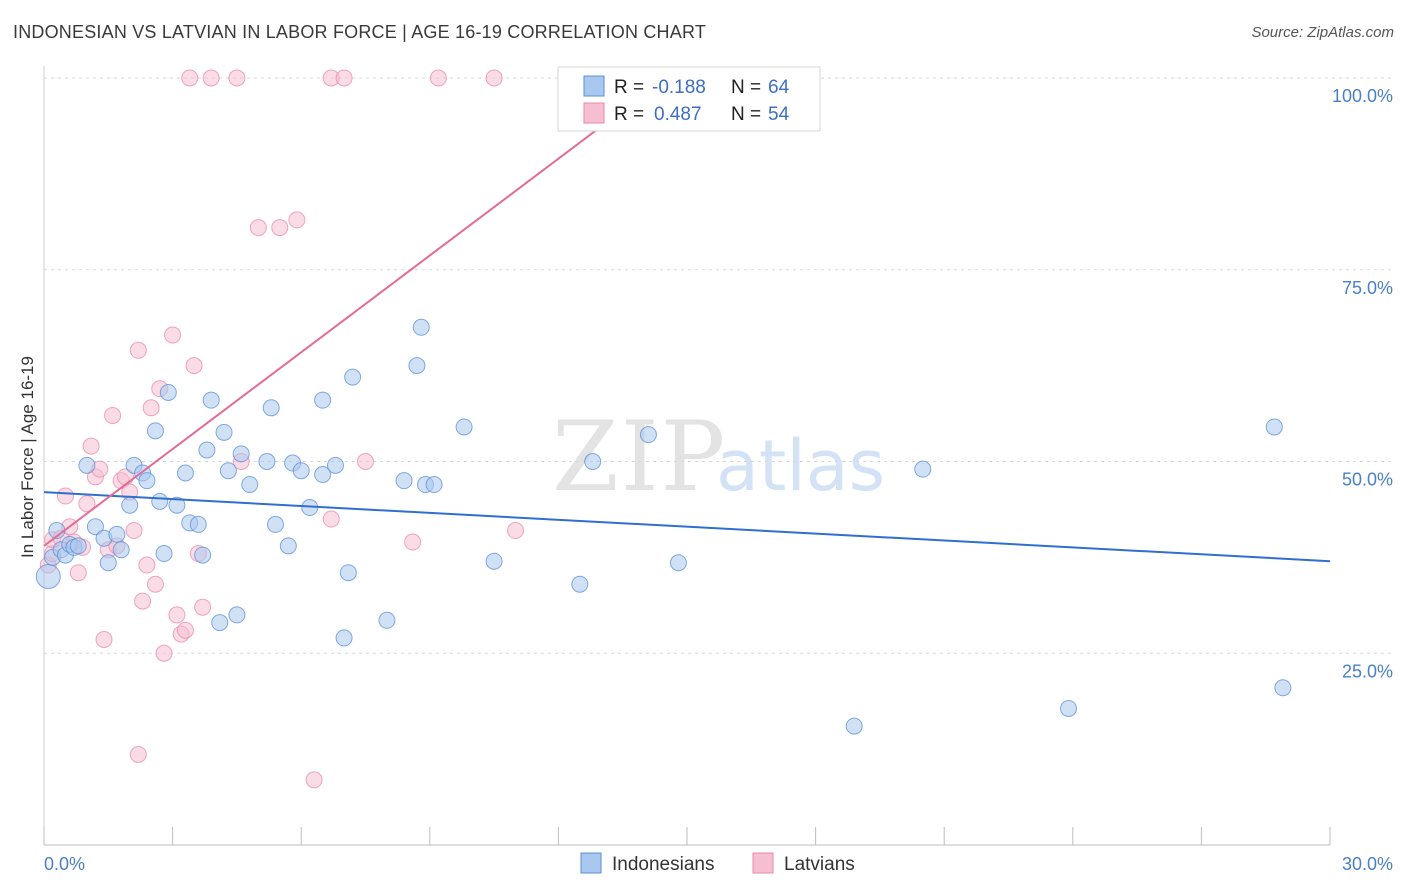 This screenshot has height=892, width=1406. What do you see at coordinates (746, 87) in the screenshot?
I see `indonesians-n-label: N =` at bounding box center [746, 87].